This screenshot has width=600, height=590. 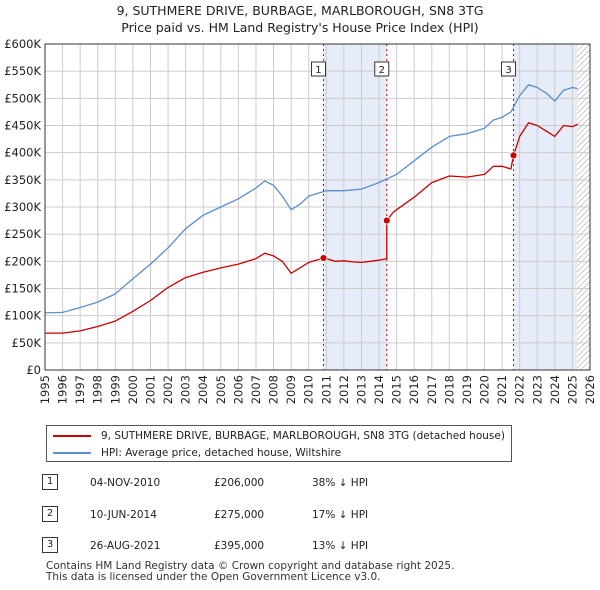 What do you see at coordinates (125, 483) in the screenshot?
I see `sale-date: 04-NOV-2010` at bounding box center [125, 483].